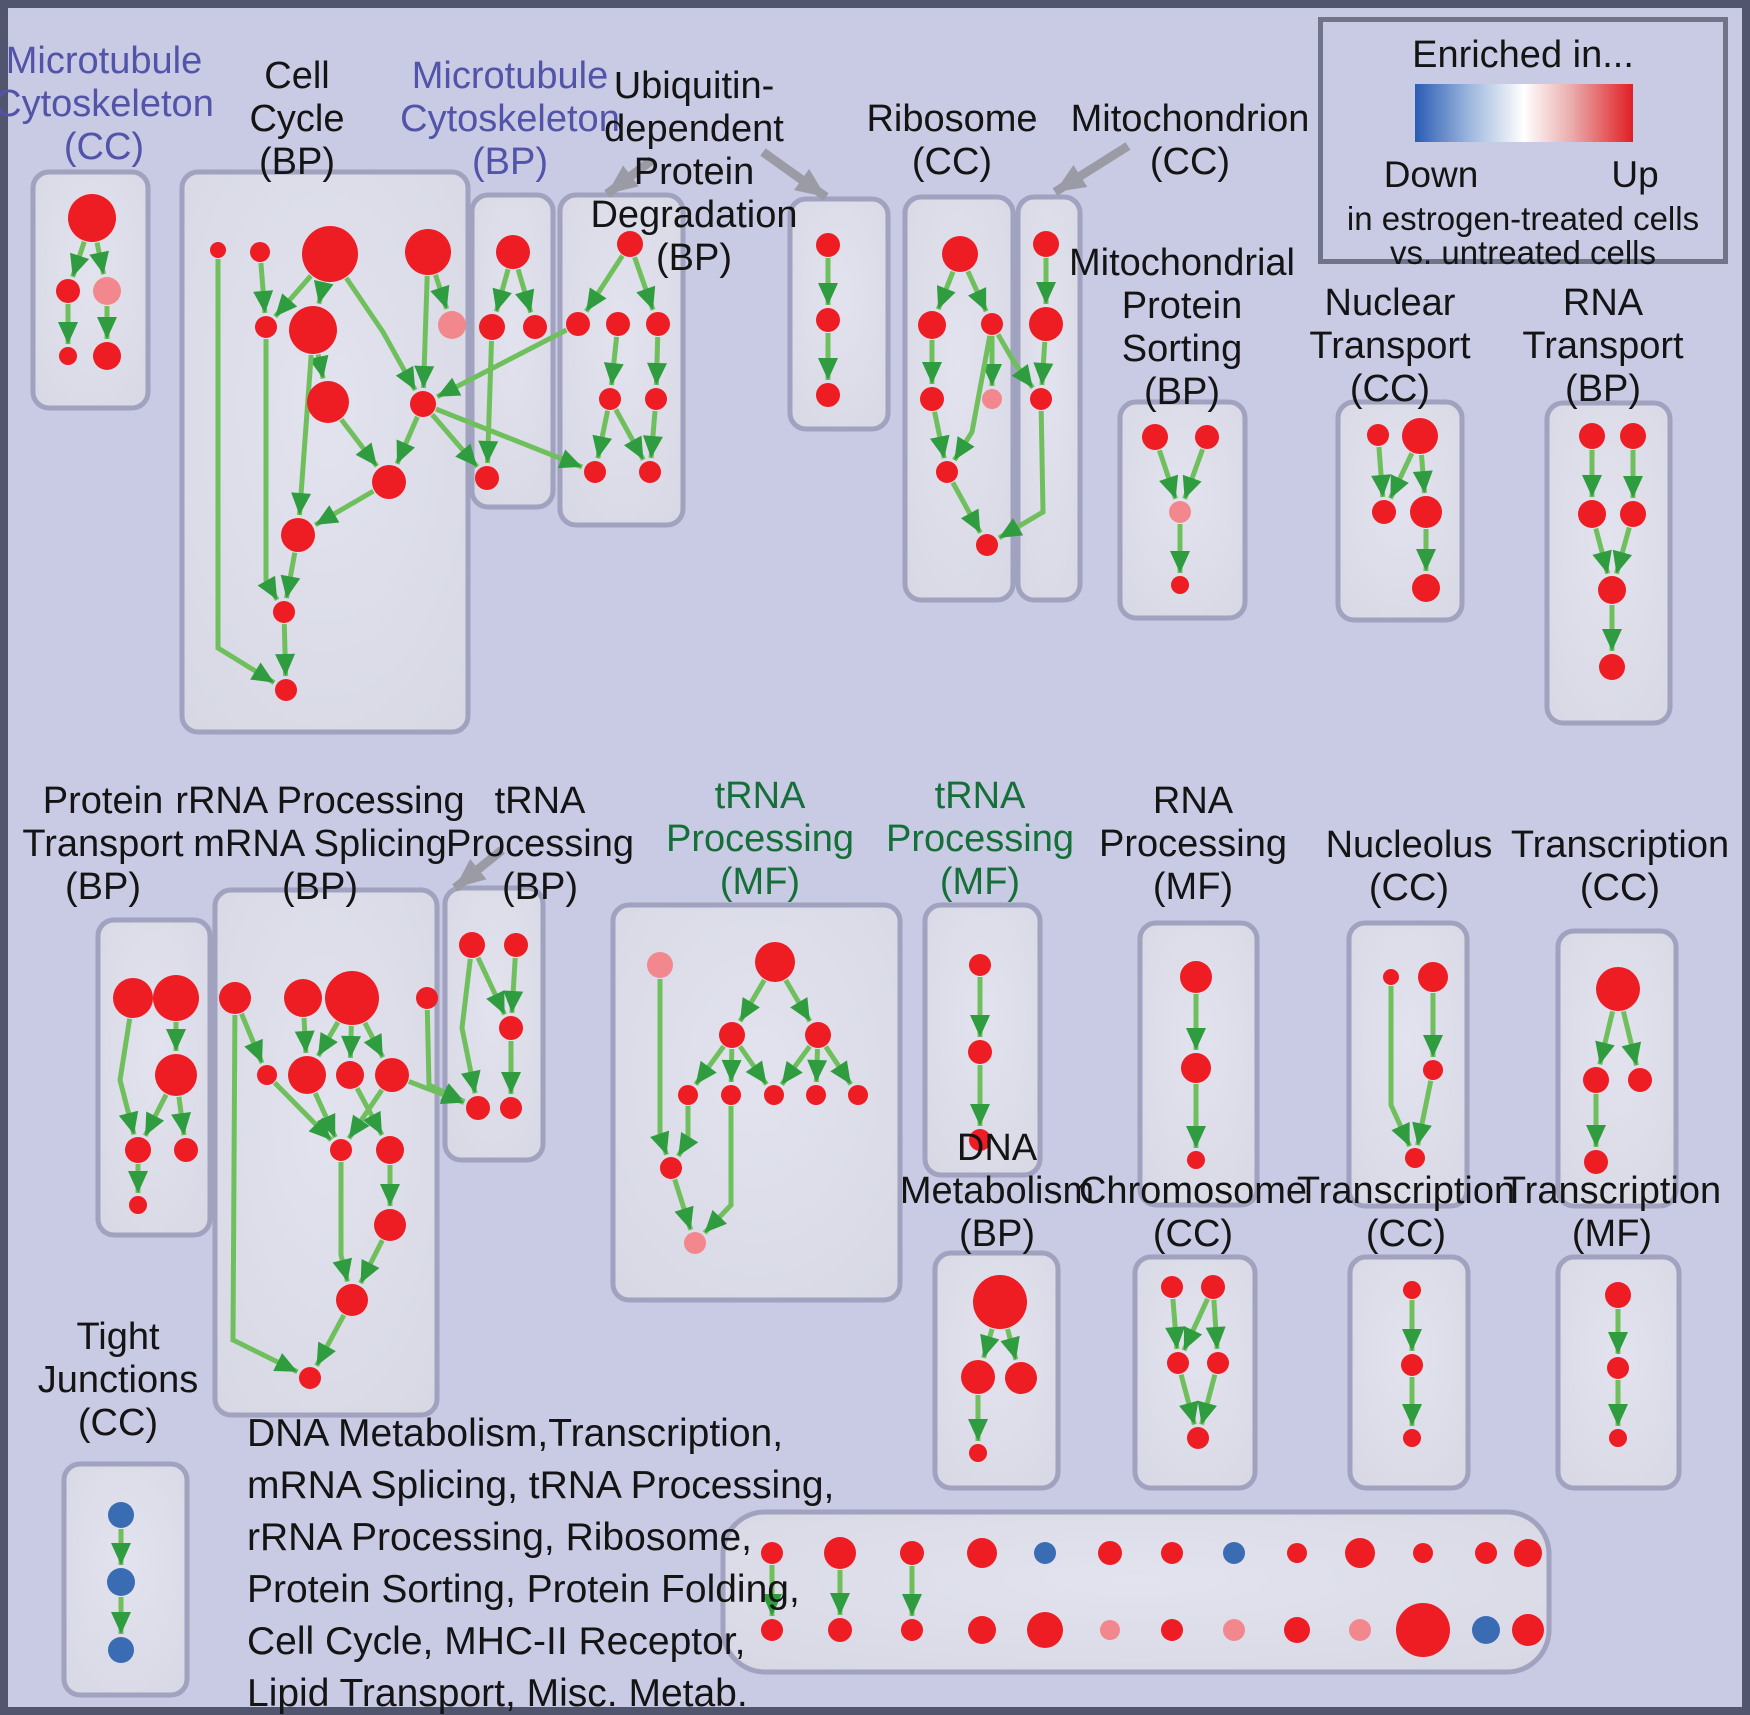  Describe the element at coordinates (1196, 977) in the screenshot. I see `node-rna-processing-mf` at that location.